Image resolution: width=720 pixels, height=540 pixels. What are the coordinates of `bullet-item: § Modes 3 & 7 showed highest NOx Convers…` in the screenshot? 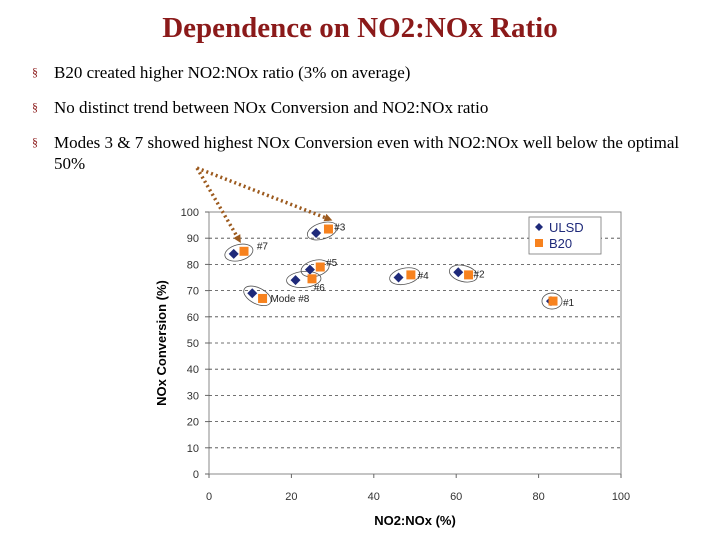 It's located at (362, 153).